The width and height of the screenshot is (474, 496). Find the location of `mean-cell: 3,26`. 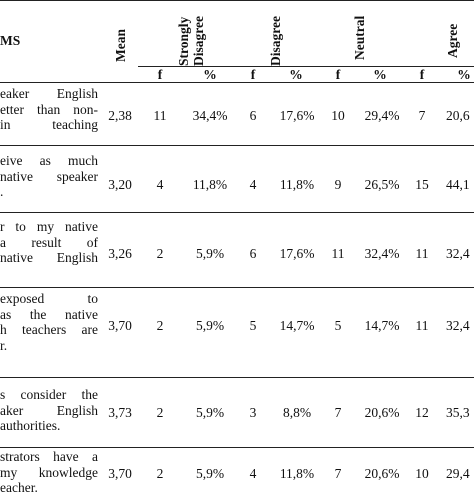

mean-cell: 3,26 is located at coordinates (120, 253).